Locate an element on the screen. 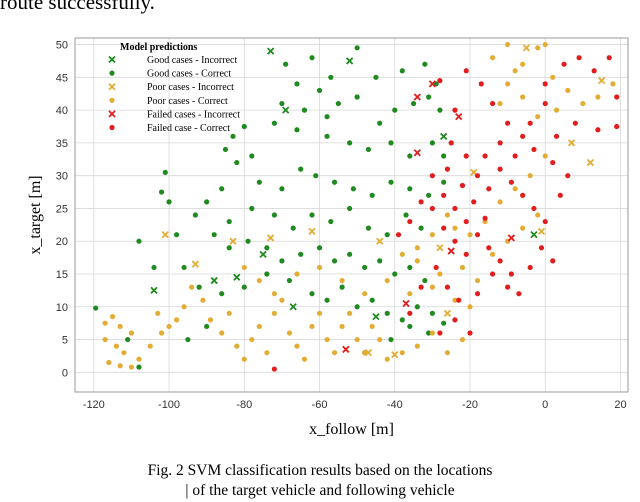  legend-marker is located at coordinates (112, 87).